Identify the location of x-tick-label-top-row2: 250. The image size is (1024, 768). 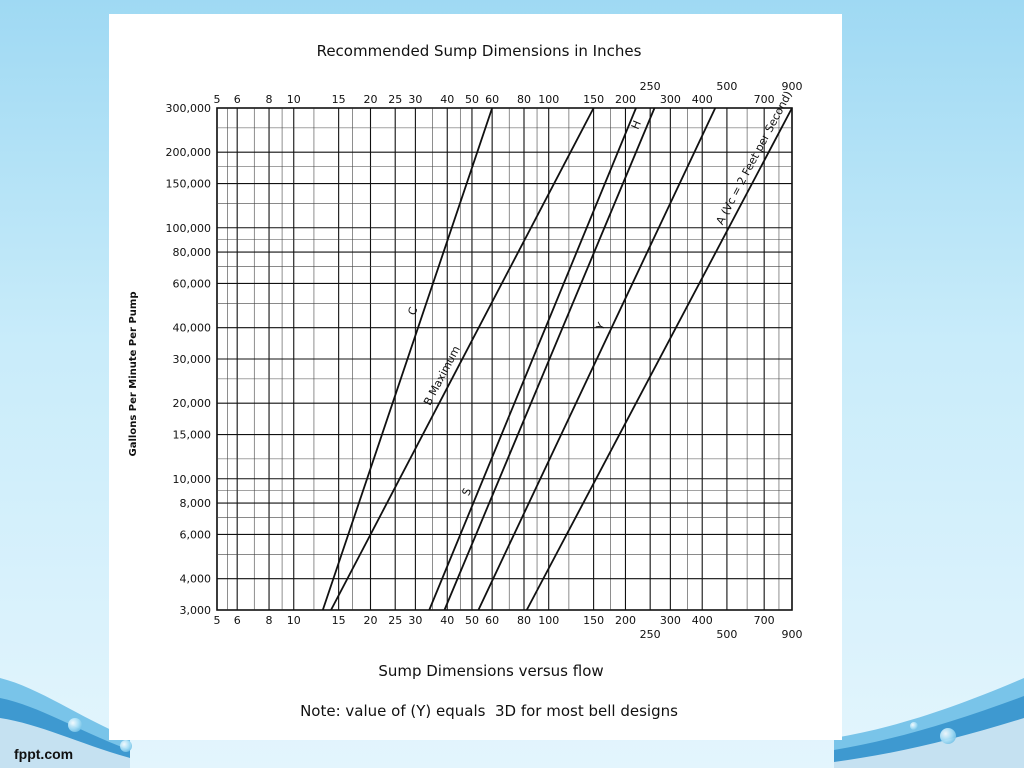
(650, 86).